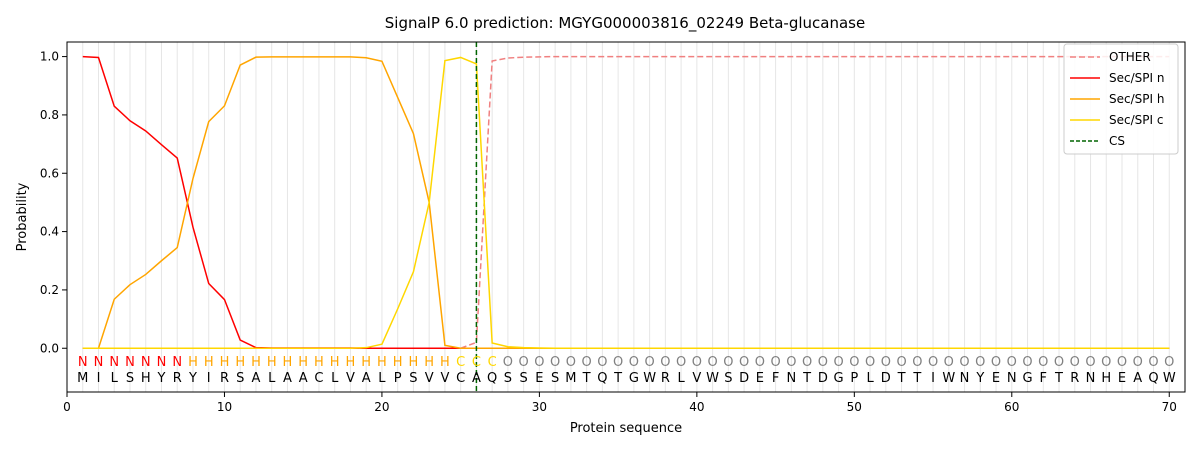 The image size is (1200, 450). I want to click on x-tick-label: 50, so click(854, 407).